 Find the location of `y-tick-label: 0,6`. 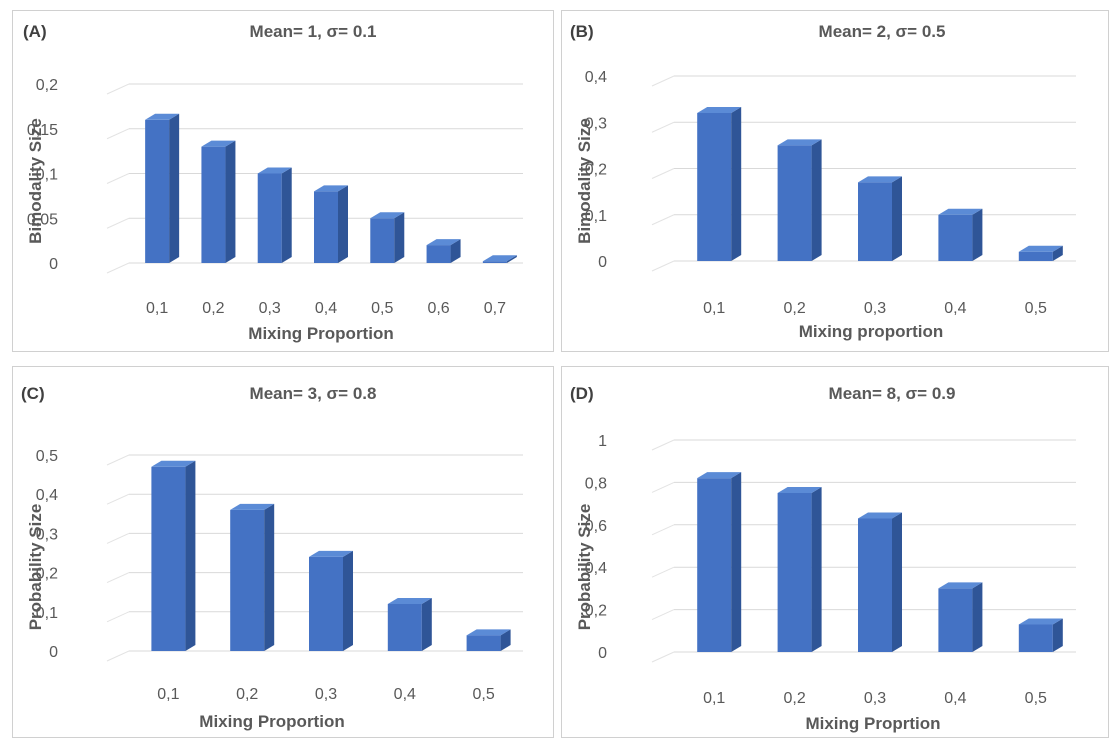

y-tick-label: 0,6 is located at coordinates (596, 526).